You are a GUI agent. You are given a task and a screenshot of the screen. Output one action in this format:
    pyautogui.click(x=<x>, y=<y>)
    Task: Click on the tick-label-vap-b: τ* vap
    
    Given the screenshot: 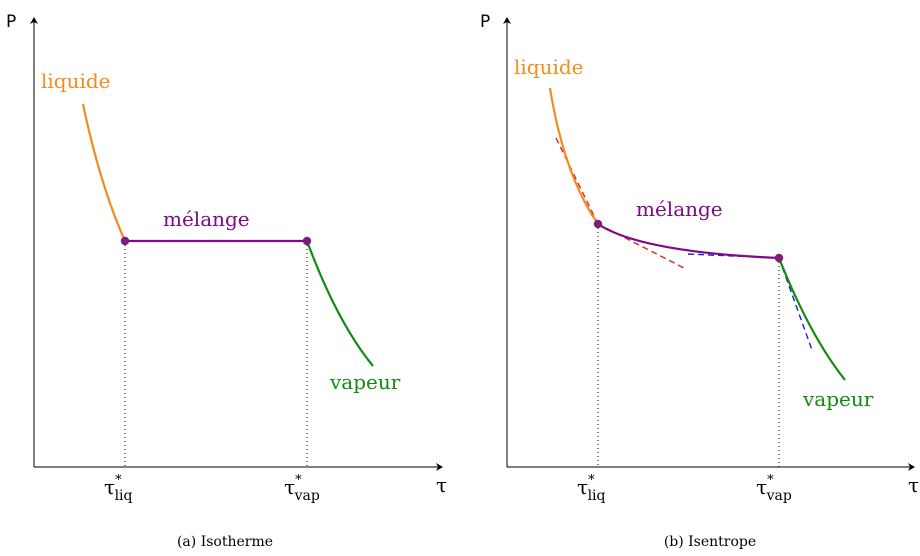 What is the action you would take?
    pyautogui.click(x=774, y=488)
    